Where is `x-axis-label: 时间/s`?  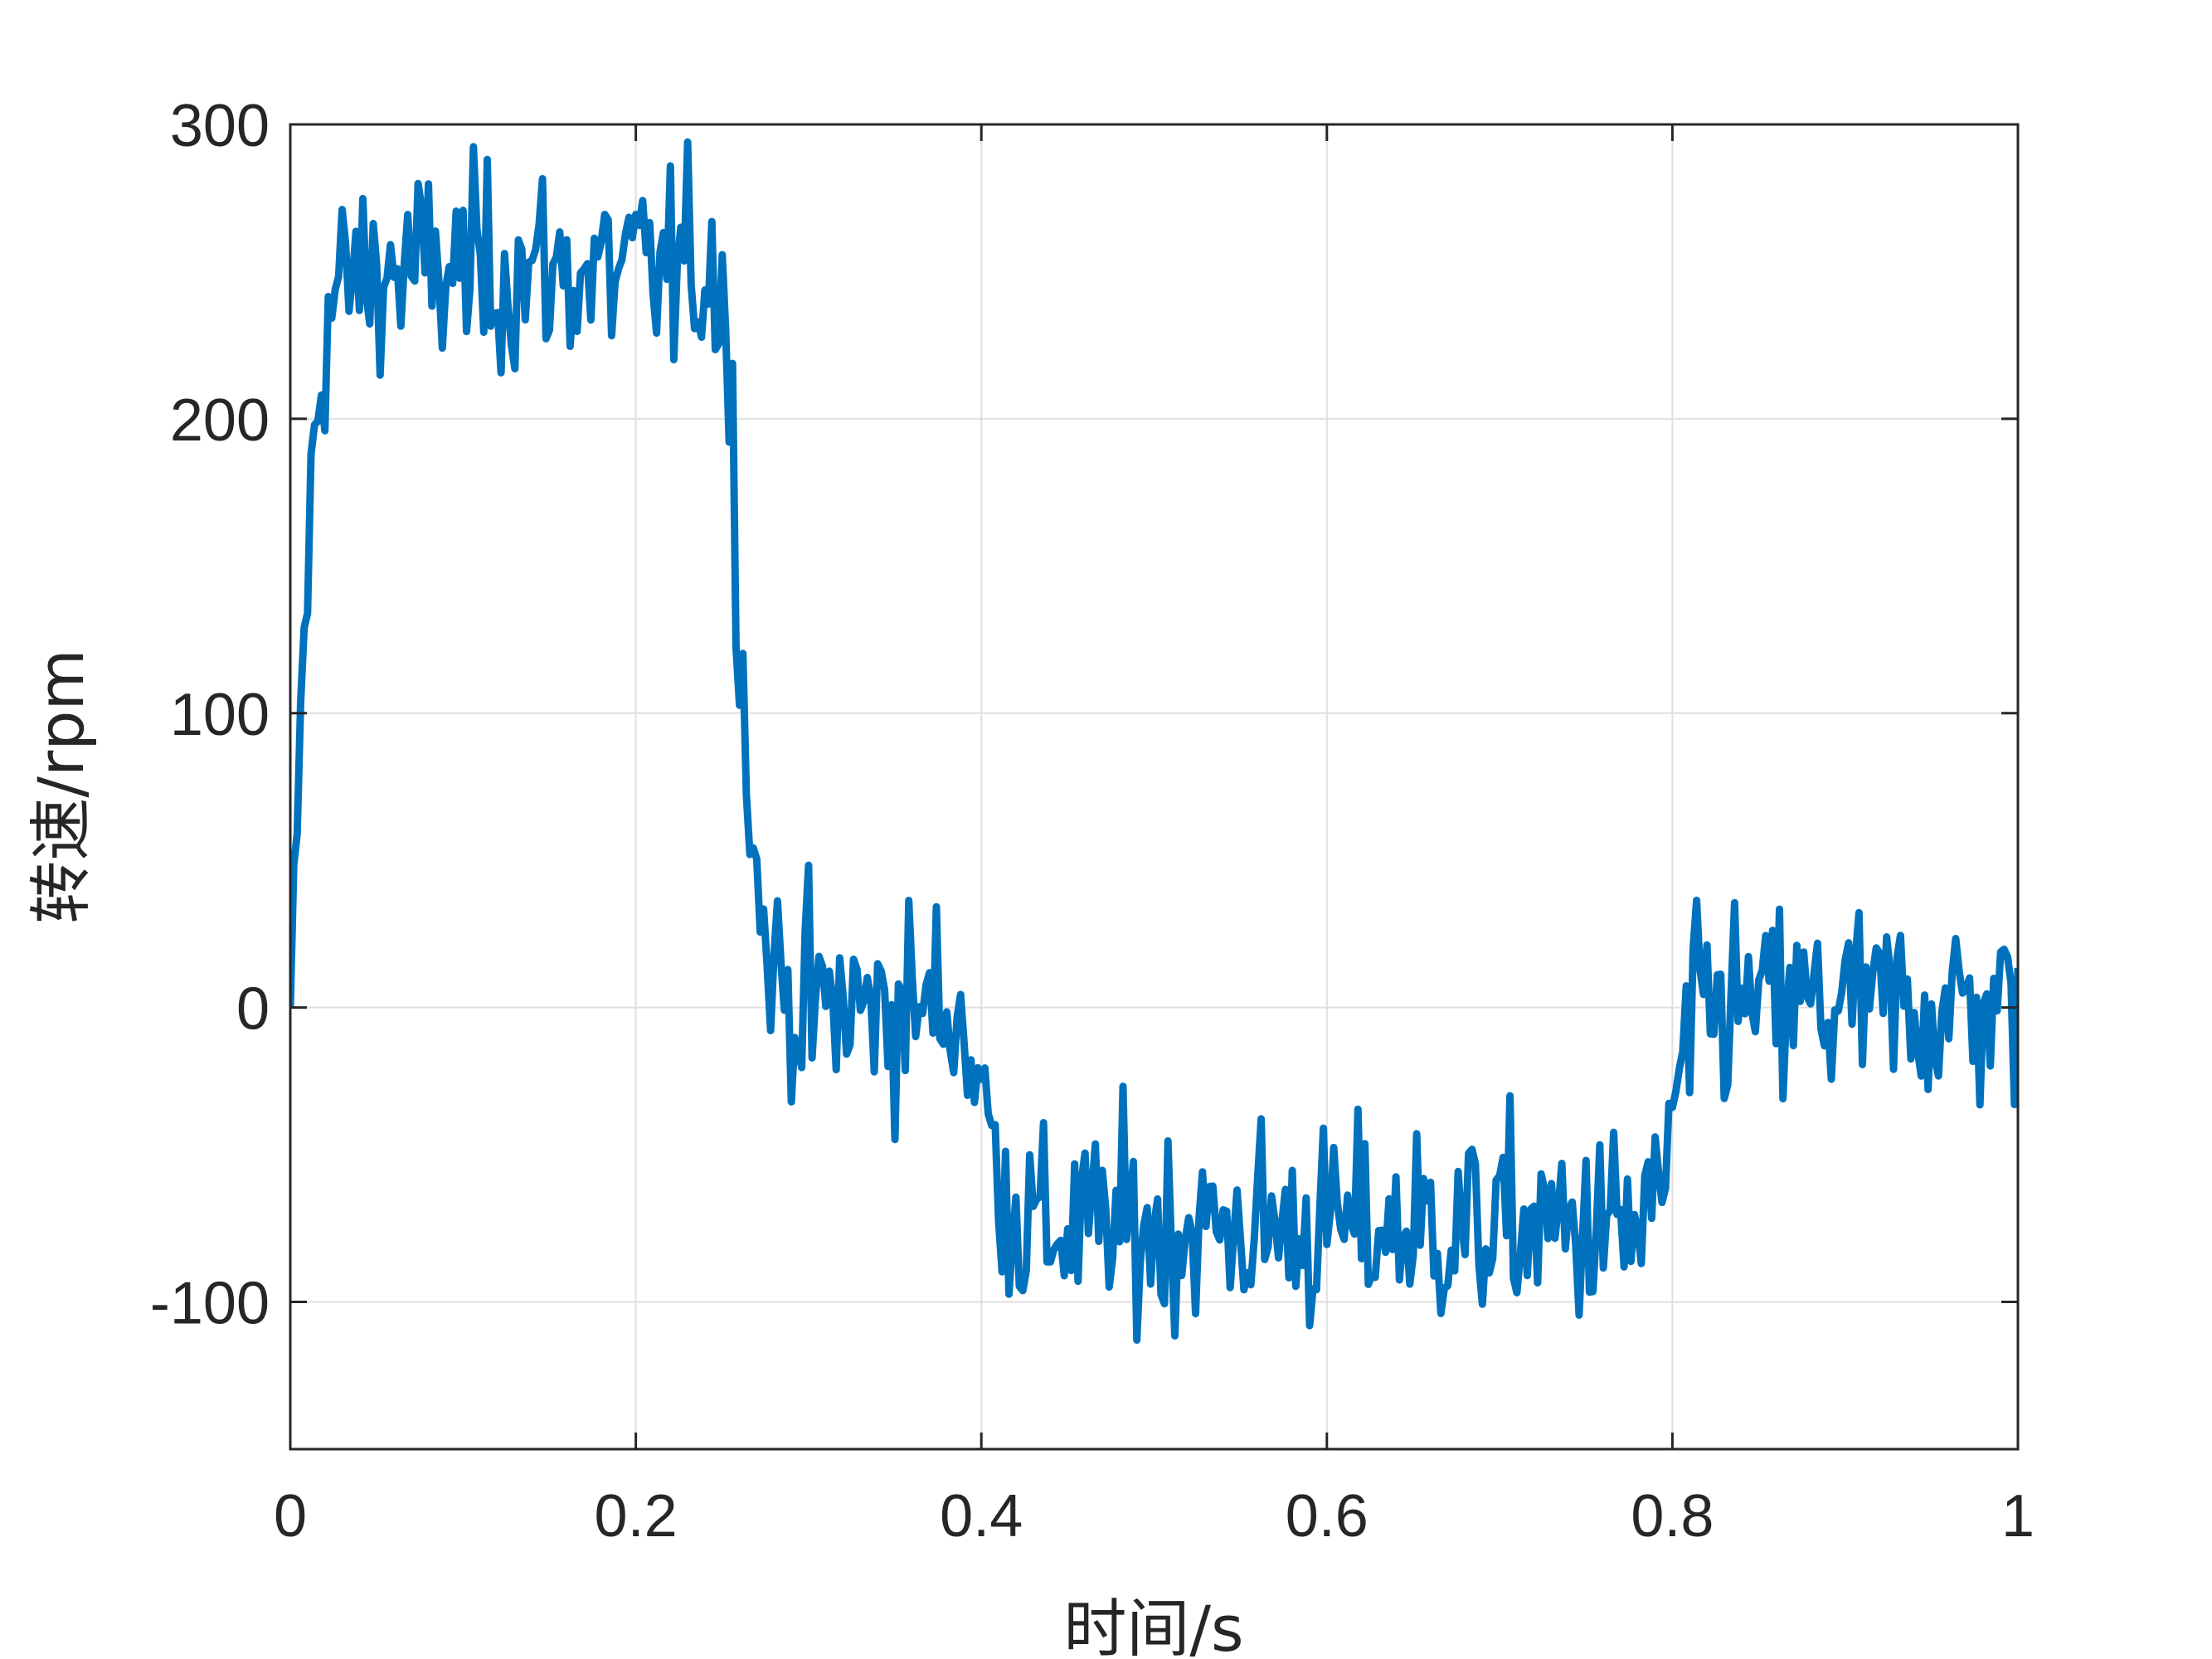
x-axis-label: 时间/s is located at coordinates (1153, 1625).